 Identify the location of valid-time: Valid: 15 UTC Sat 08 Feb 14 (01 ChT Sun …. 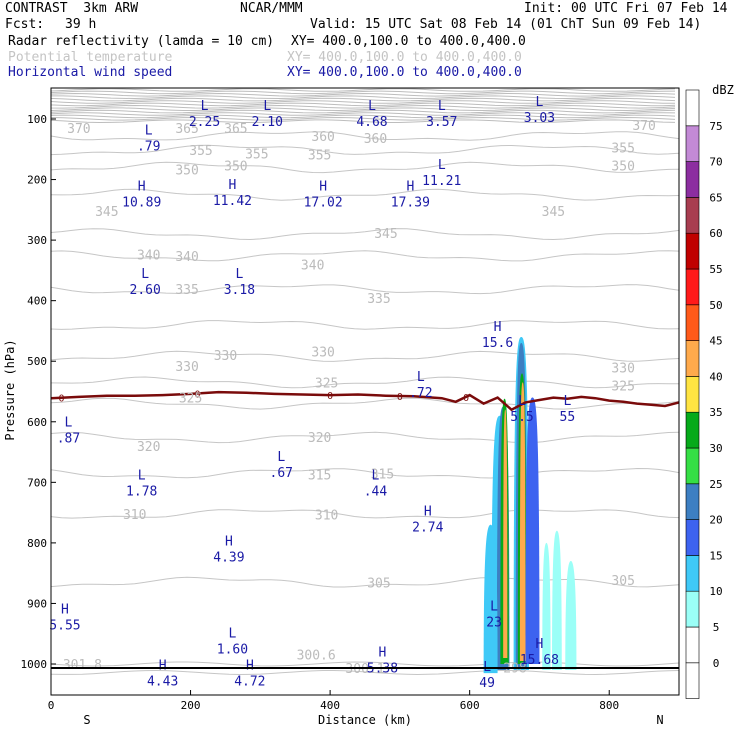
(506, 24).